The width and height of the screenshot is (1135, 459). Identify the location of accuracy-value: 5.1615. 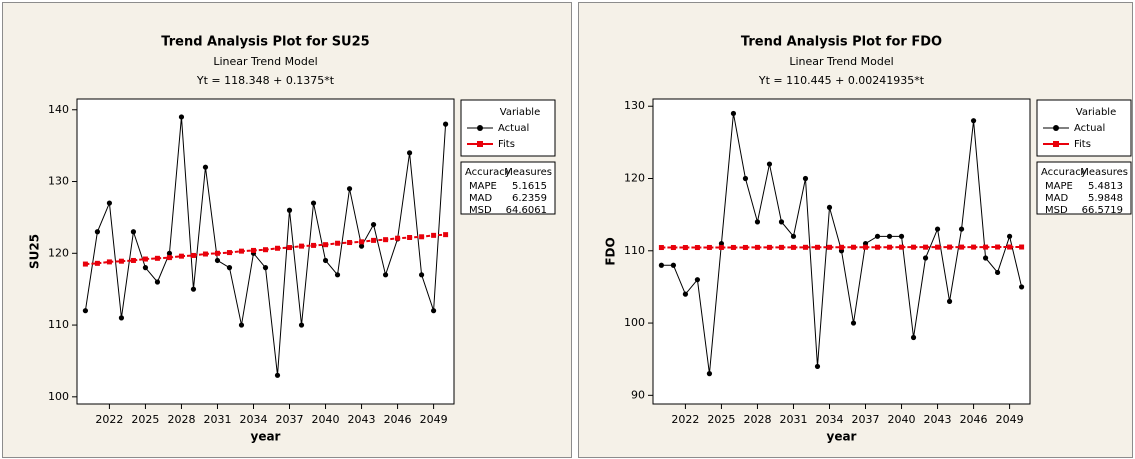
(529, 186).